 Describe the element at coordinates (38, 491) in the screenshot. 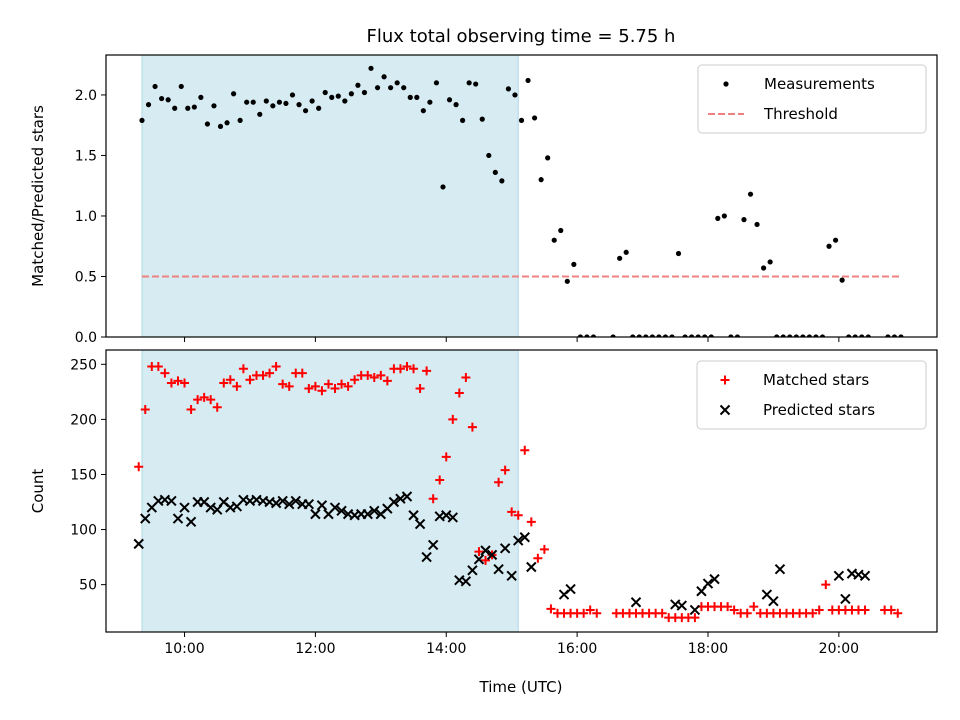

I see `y-axis-label: Count` at that location.